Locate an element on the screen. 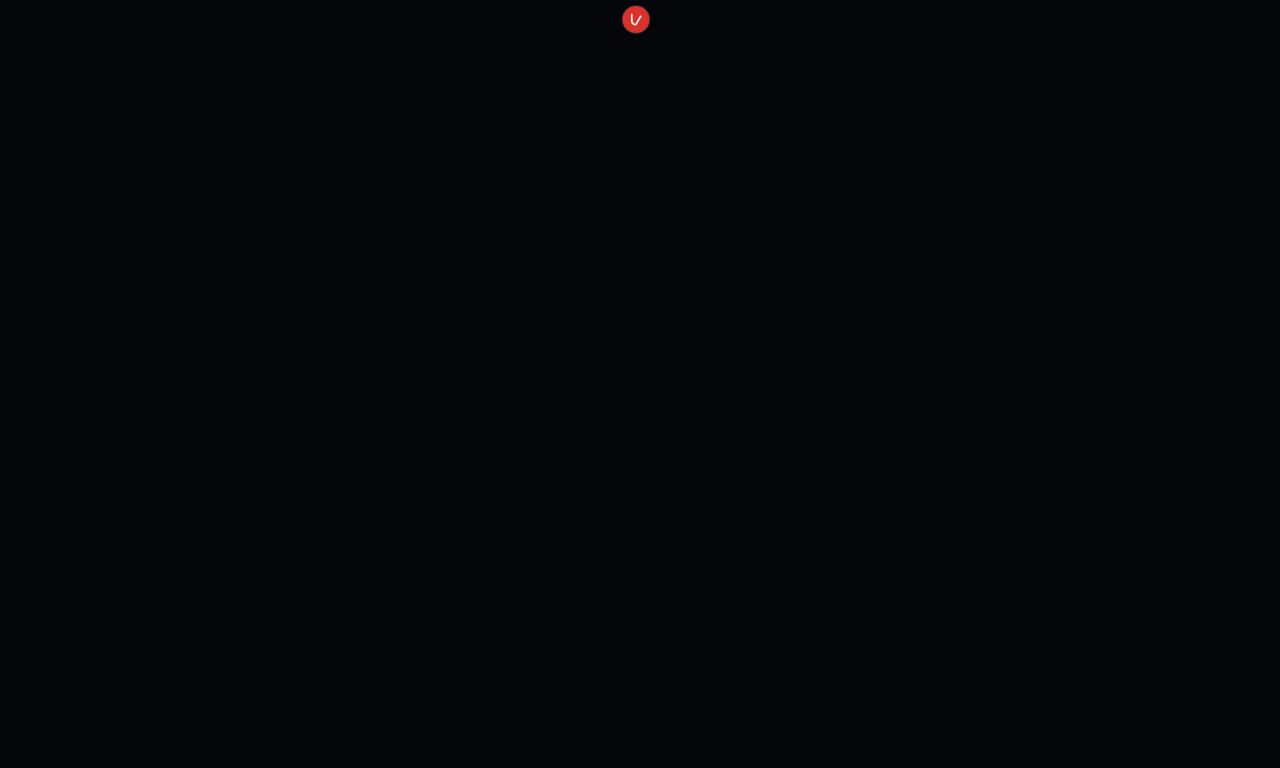 The width and height of the screenshot is (1280, 768). windy-logo-icon is located at coordinates (636, 19).